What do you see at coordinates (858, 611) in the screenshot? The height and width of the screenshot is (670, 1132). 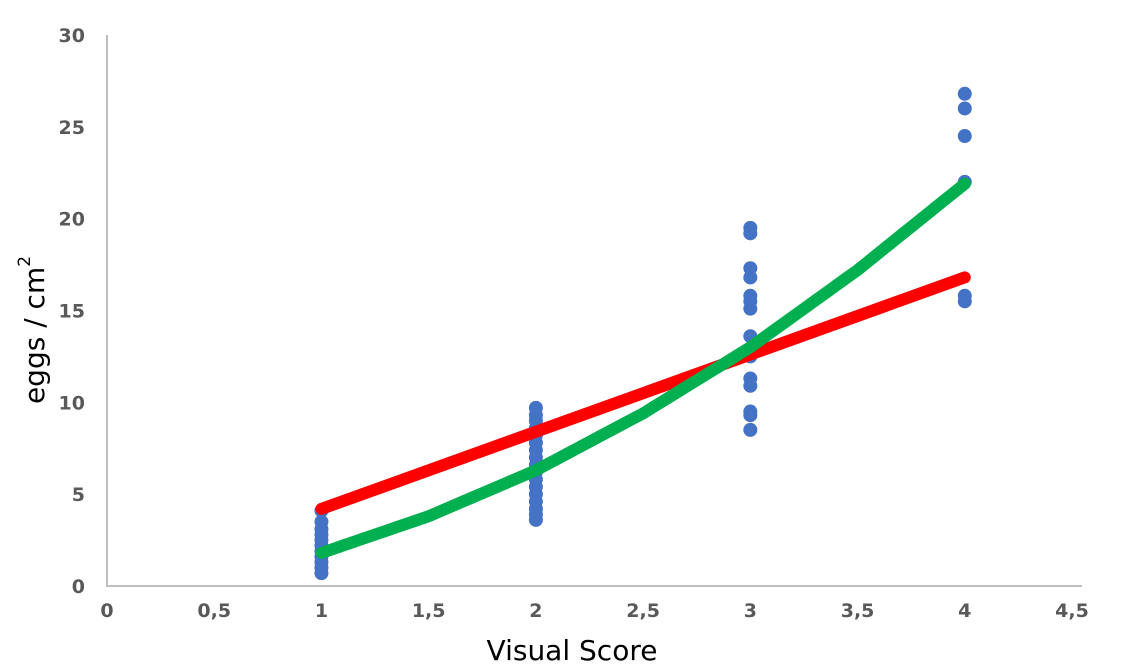 I see `x-tick-label: 3,5` at bounding box center [858, 611].